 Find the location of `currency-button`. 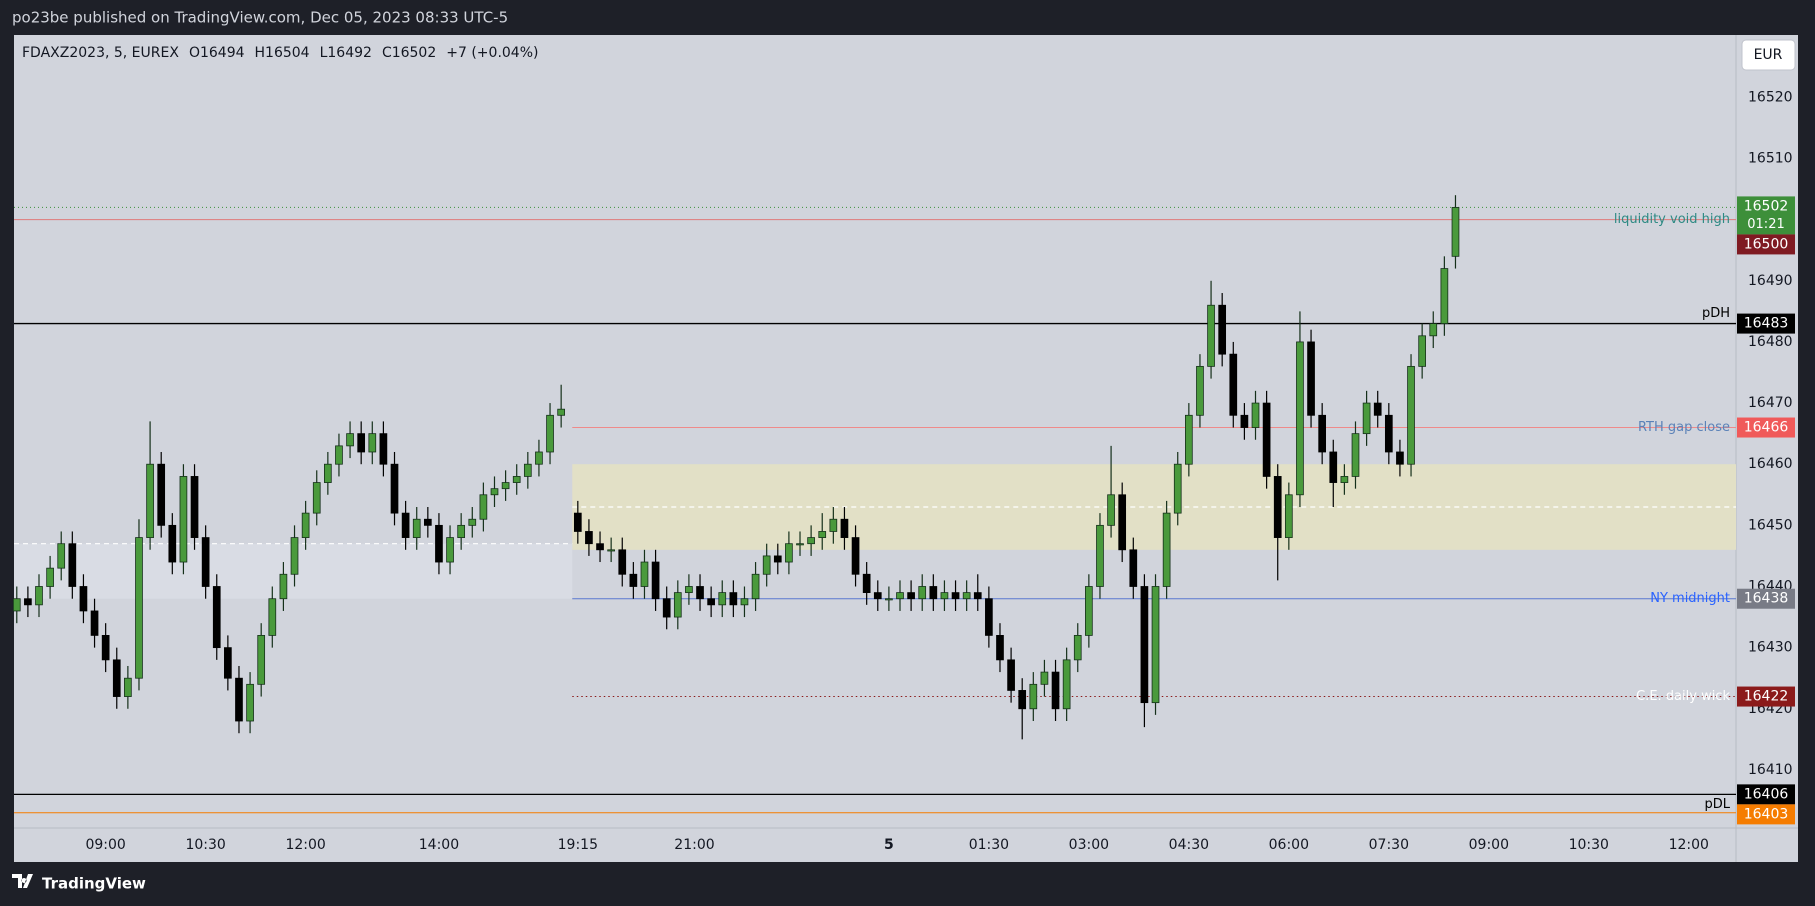

currency-button is located at coordinates (1768, 55).